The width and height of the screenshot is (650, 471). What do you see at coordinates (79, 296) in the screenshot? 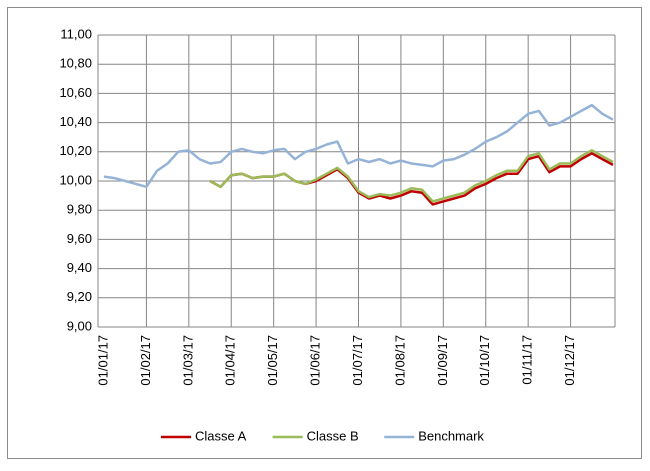
I see `y-tick-label: 9,20` at bounding box center [79, 296].